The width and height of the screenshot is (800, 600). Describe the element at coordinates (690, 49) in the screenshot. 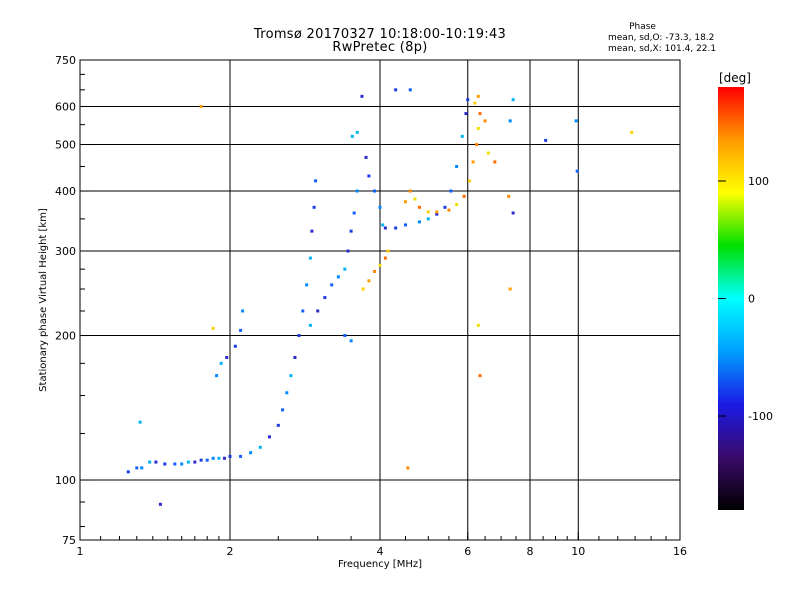

I see `phase-stat-x-values: 101.4, 22.1` at that location.